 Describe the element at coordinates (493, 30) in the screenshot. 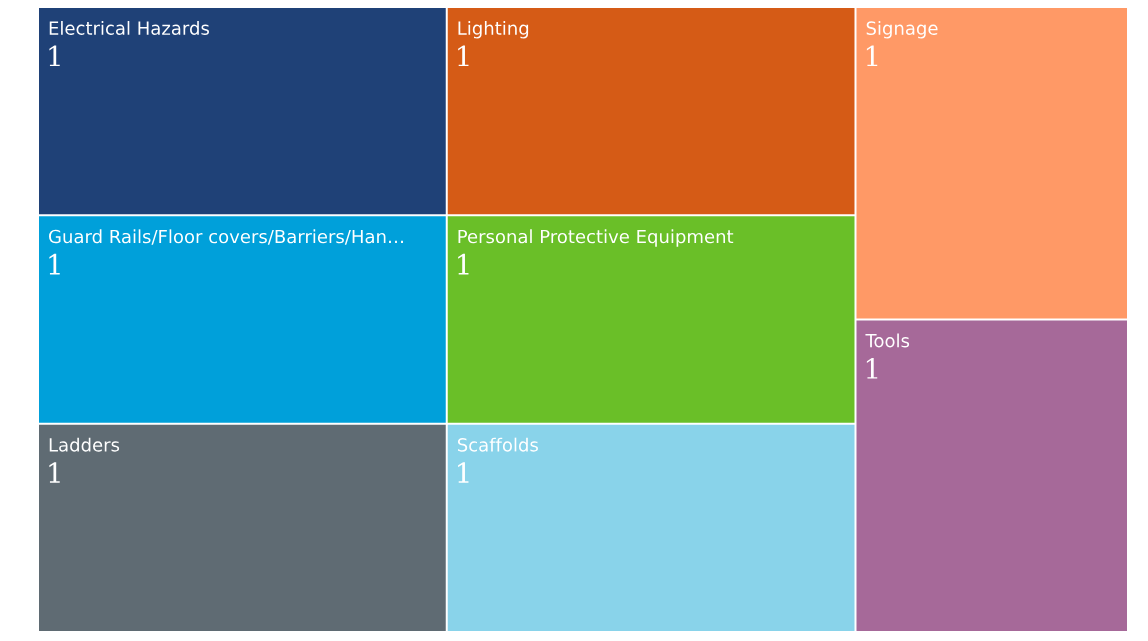

I see `category-label: Lighting` at that location.